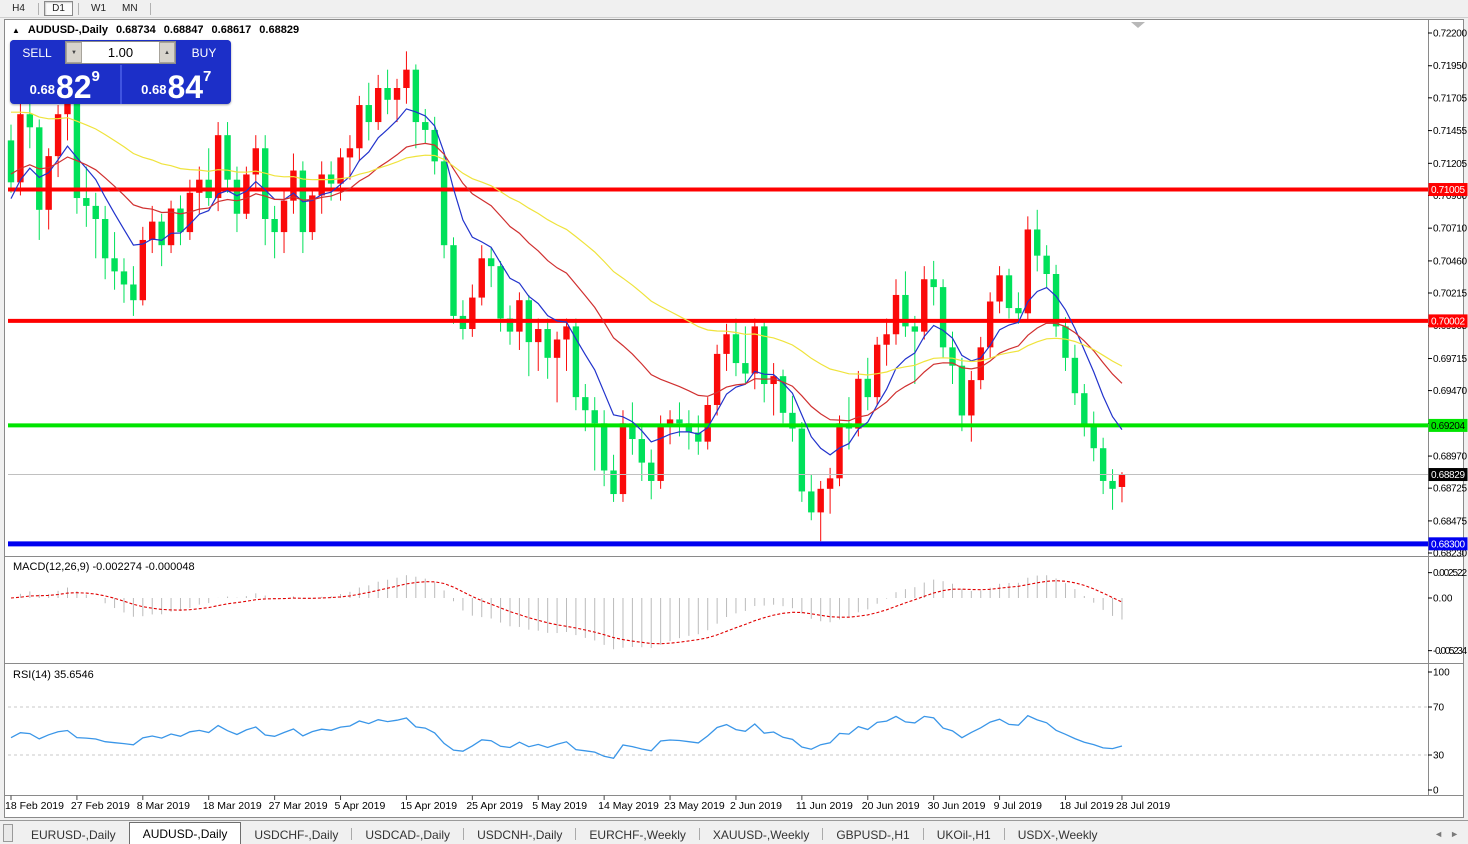 Image resolution: width=1468 pixels, height=844 pixels. I want to click on price-tag-0.69204, so click(1448, 425).